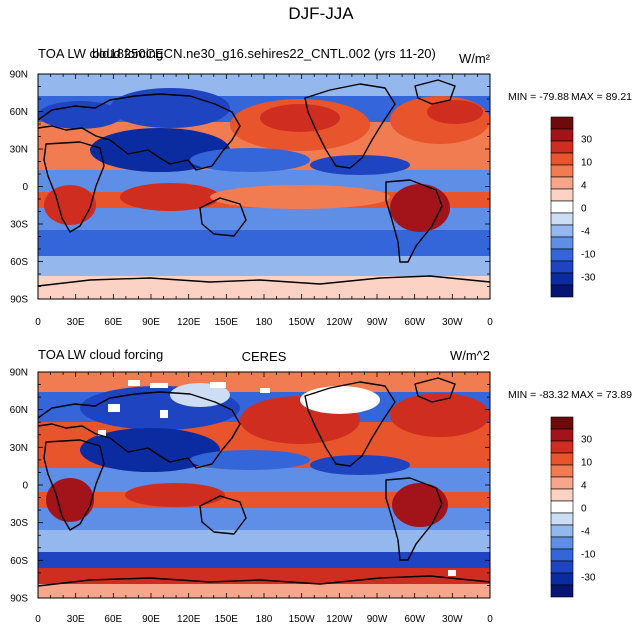 The height and width of the screenshot is (628, 643). What do you see at coordinates (25, 187) in the screenshot?
I see `panel-1-ytick-0: 0` at bounding box center [25, 187].